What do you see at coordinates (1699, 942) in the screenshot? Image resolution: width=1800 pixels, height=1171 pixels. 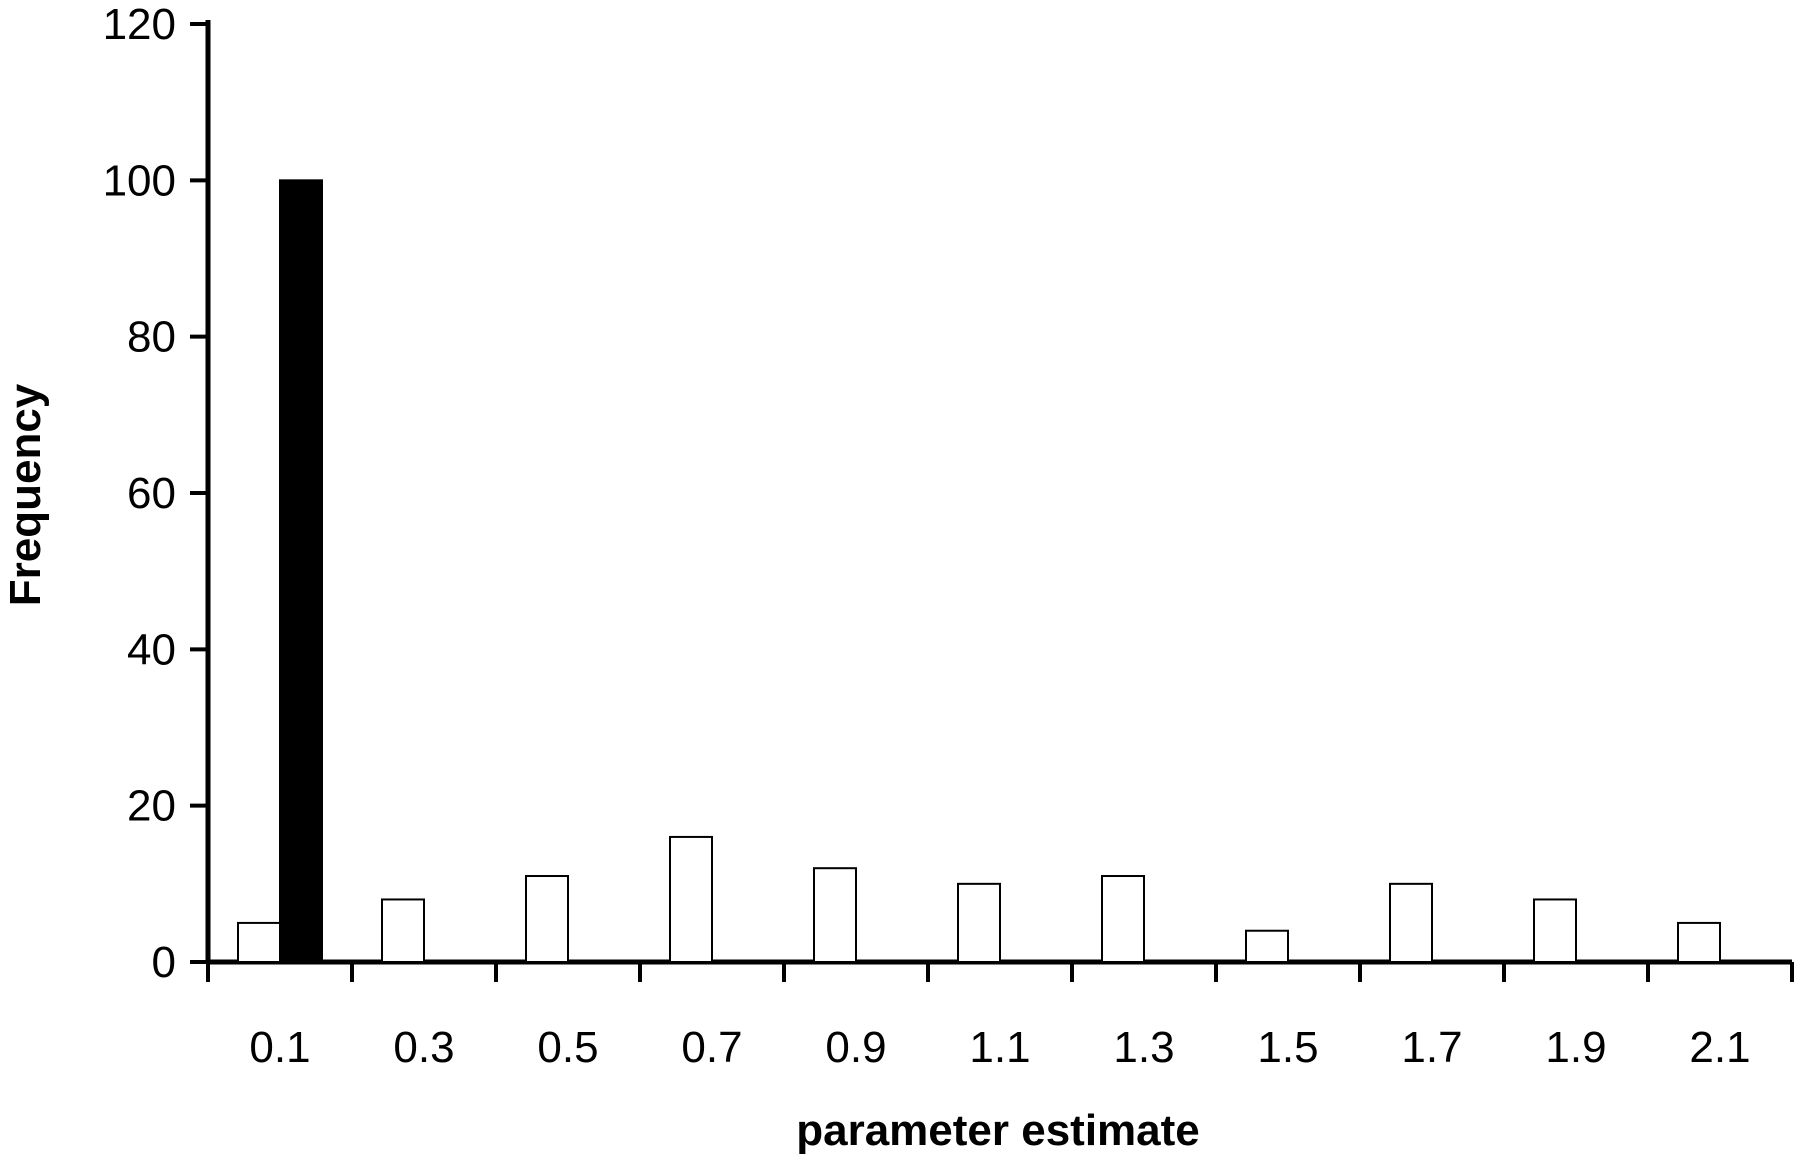 I see `bar-2.1-series-1` at bounding box center [1699, 942].